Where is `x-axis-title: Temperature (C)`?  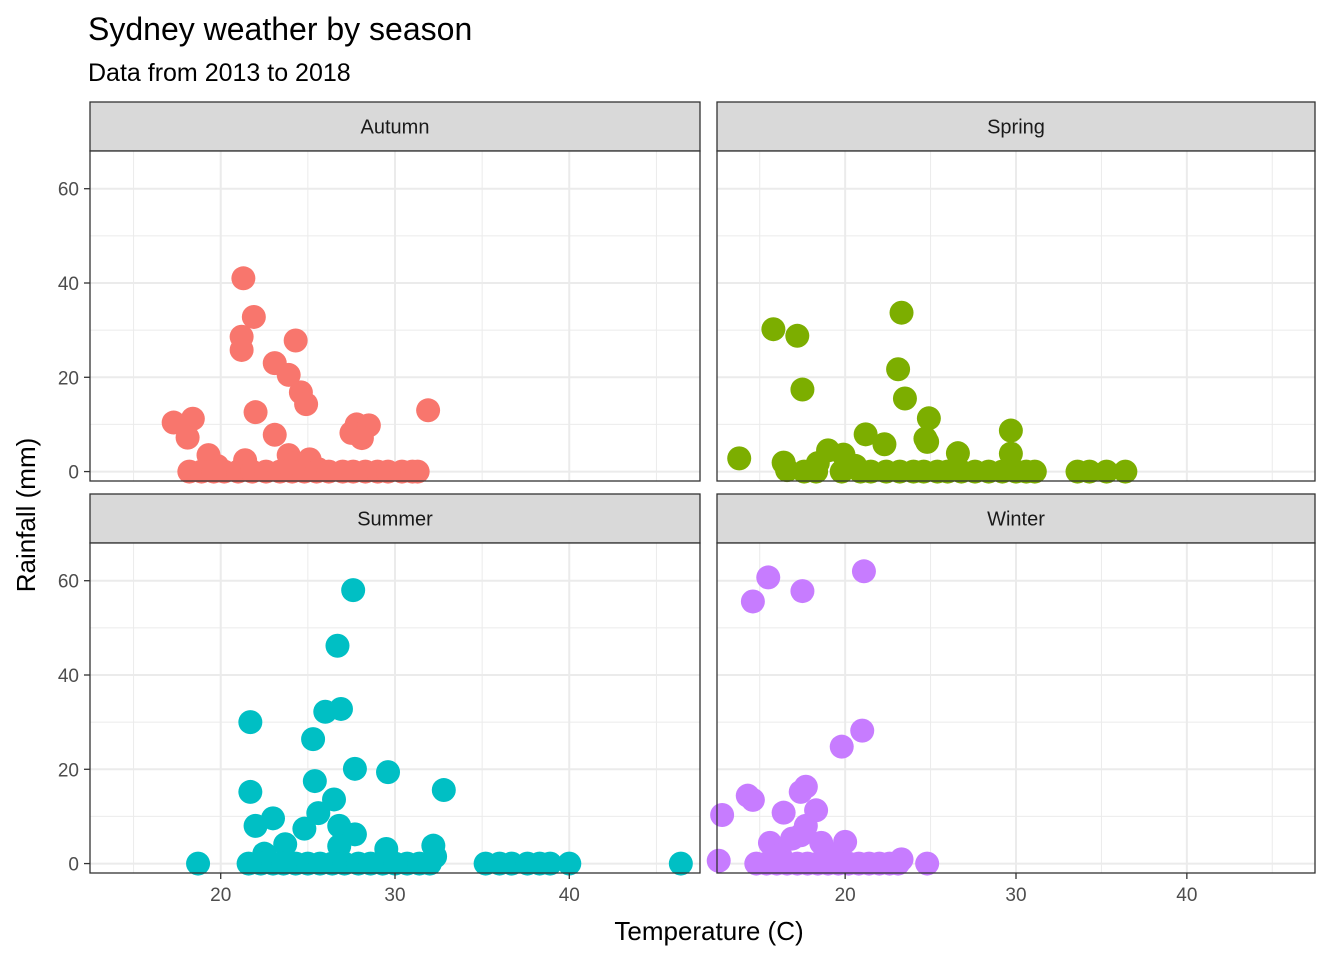
x-axis-title: Temperature (C) is located at coordinates (708, 931).